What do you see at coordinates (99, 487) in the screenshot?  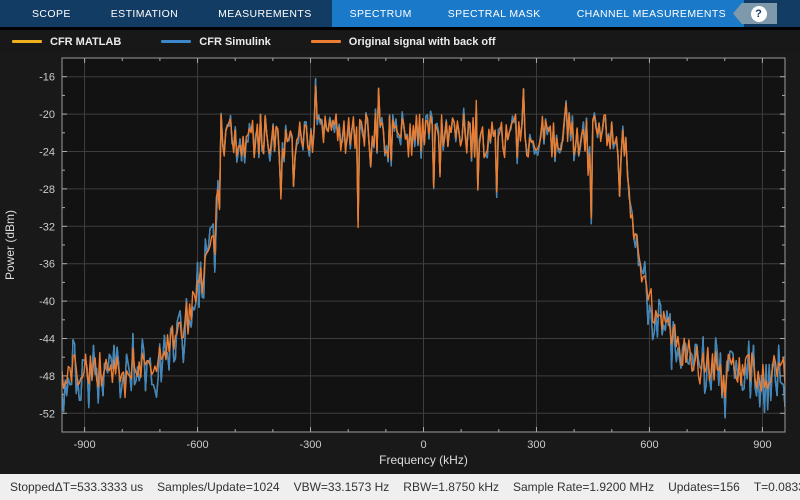 I see `status-item: ΔT=533.3333 us` at bounding box center [99, 487].